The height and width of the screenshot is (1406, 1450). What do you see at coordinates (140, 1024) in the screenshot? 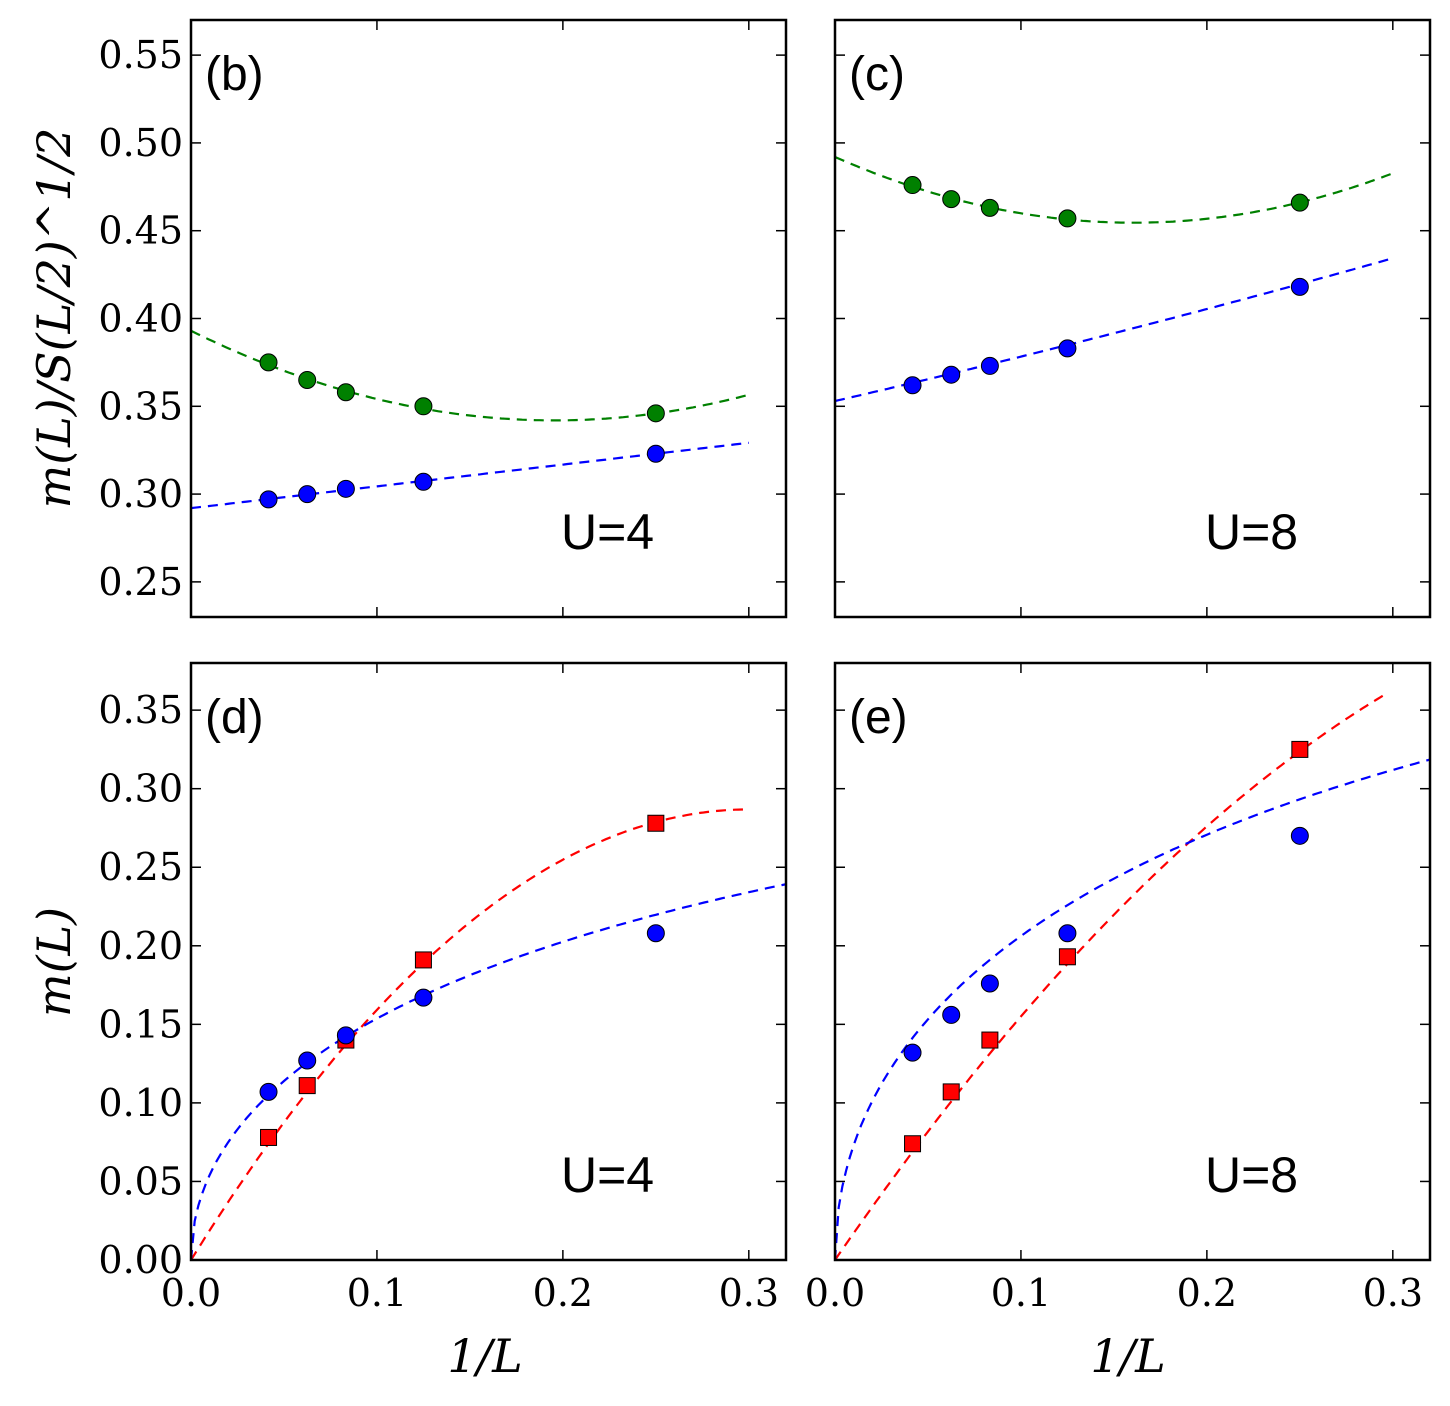
I see `y-tick-label: 0.15` at bounding box center [140, 1024].